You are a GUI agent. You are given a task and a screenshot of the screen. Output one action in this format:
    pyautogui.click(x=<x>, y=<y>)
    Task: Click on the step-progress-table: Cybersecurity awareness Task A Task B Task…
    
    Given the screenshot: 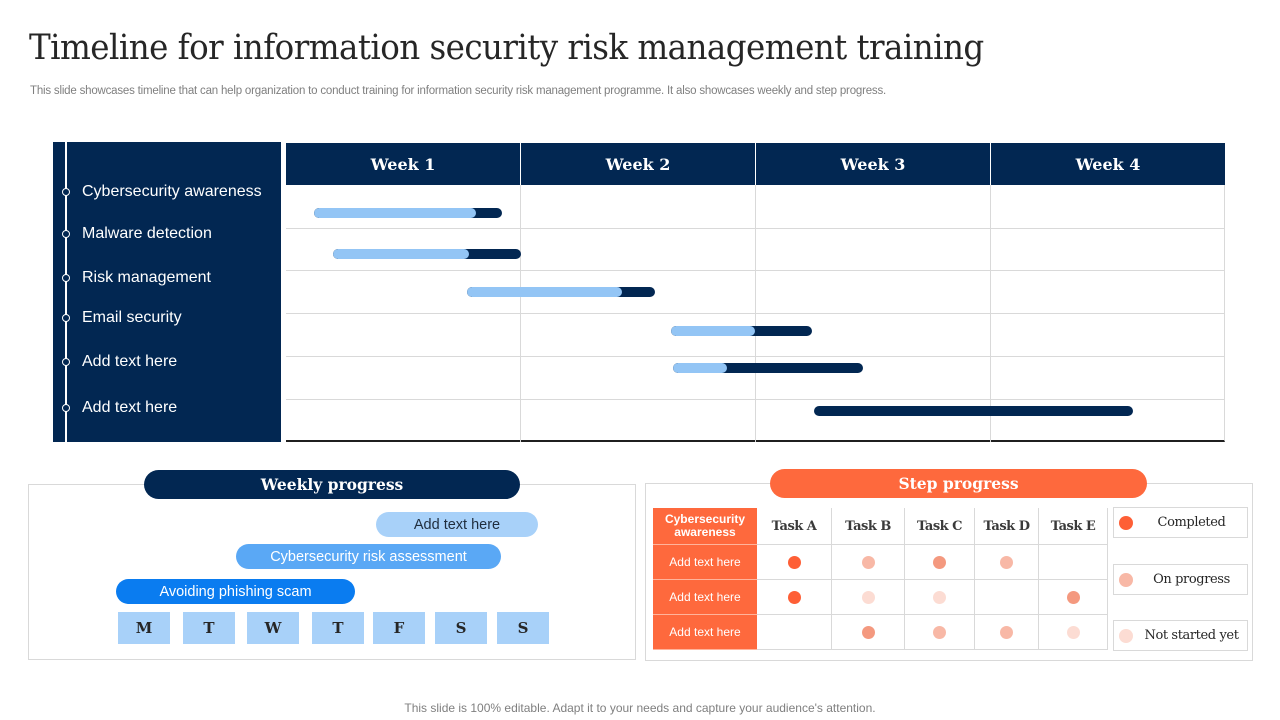 What is the action you would take?
    pyautogui.click(x=880, y=579)
    